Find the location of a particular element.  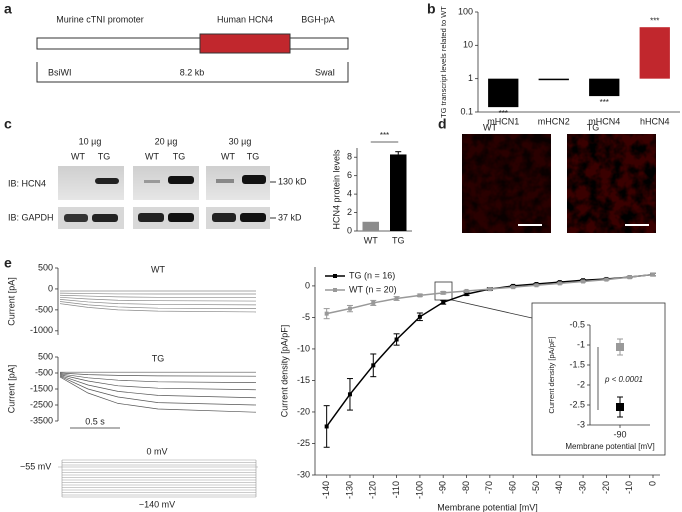

zoom-line is located at coordinates (492, 309).